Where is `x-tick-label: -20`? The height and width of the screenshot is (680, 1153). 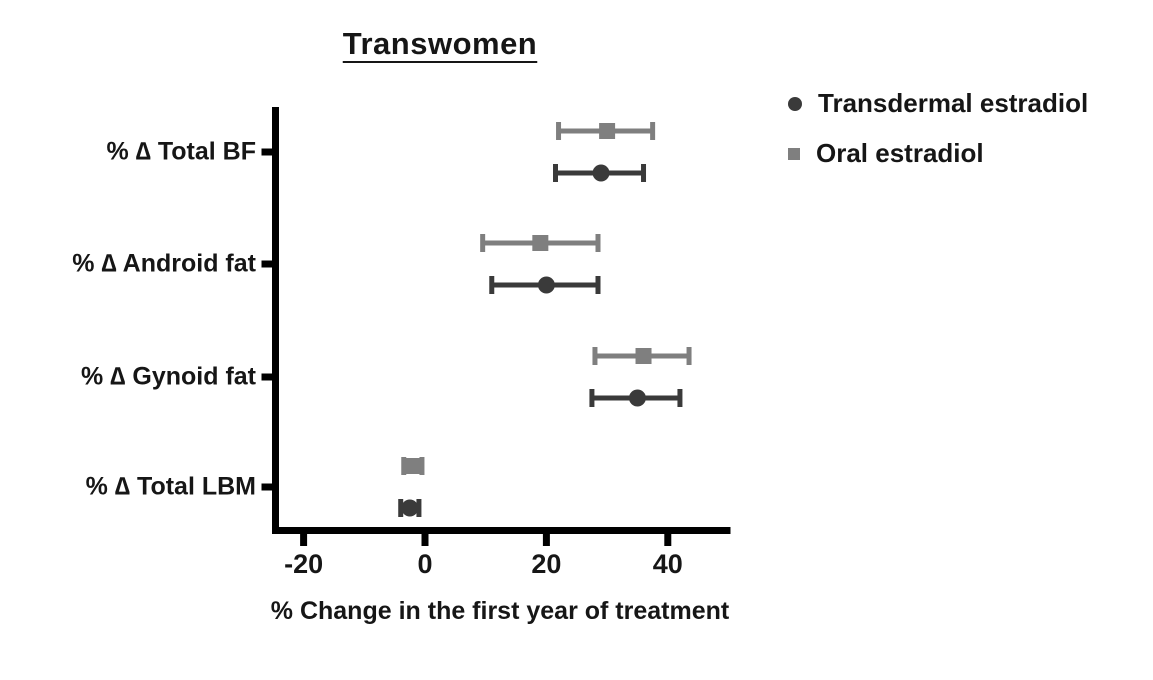 x-tick-label: -20 is located at coordinates (303, 564).